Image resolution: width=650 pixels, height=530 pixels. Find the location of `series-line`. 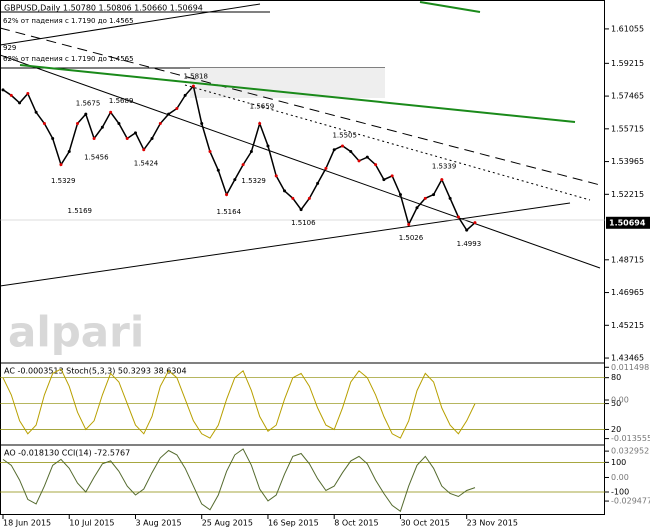

series-line is located at coordinates (239, 403).